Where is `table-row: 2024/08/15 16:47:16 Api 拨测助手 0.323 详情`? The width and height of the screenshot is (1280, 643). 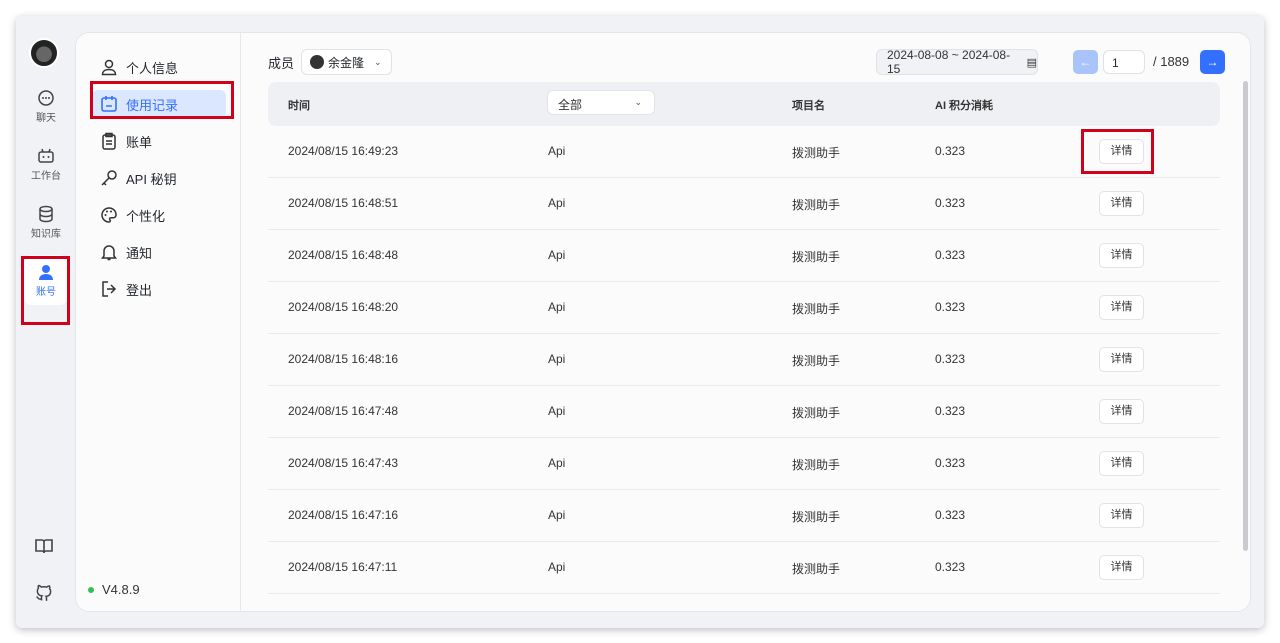 table-row: 2024/08/15 16:47:16 Api 拨测助手 0.323 详情 is located at coordinates (744, 516).